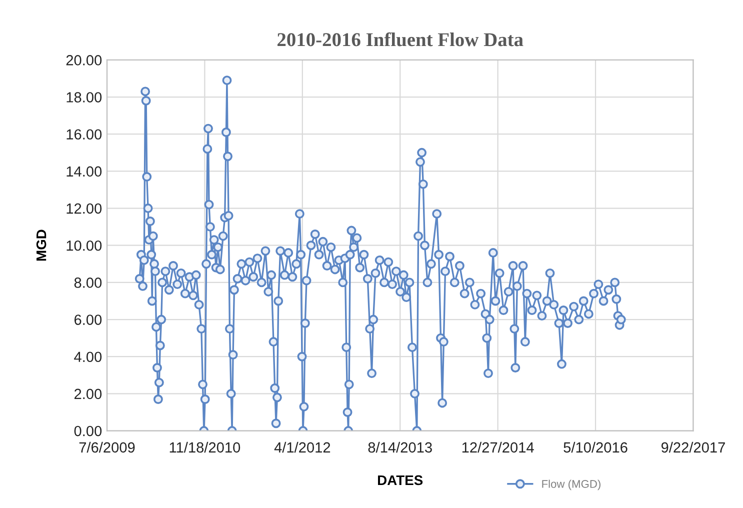  What do you see at coordinates (84, 60) in the screenshot?
I see `y-tick-label: 20.00` at bounding box center [84, 60].